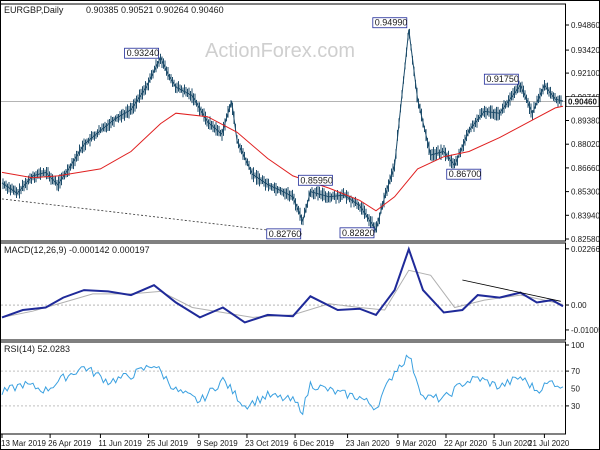  What do you see at coordinates (155, 10) in the screenshot?
I see `ohlc-label: 0.90385 0.90521 0.90264 0.90460` at bounding box center [155, 10].